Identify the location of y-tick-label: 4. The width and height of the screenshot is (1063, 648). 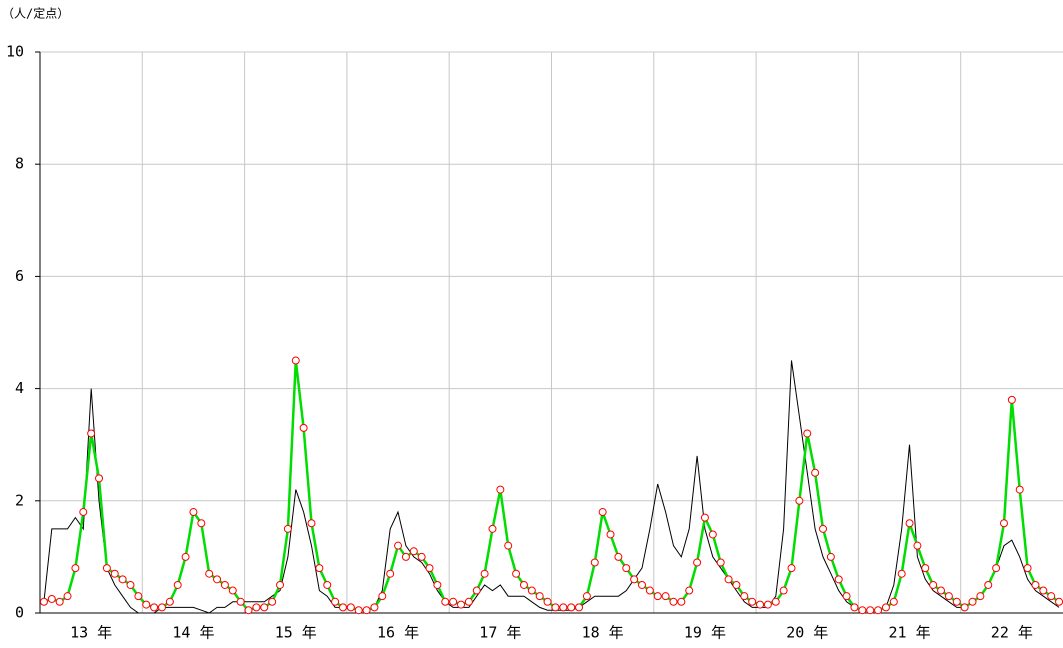
(19, 388).